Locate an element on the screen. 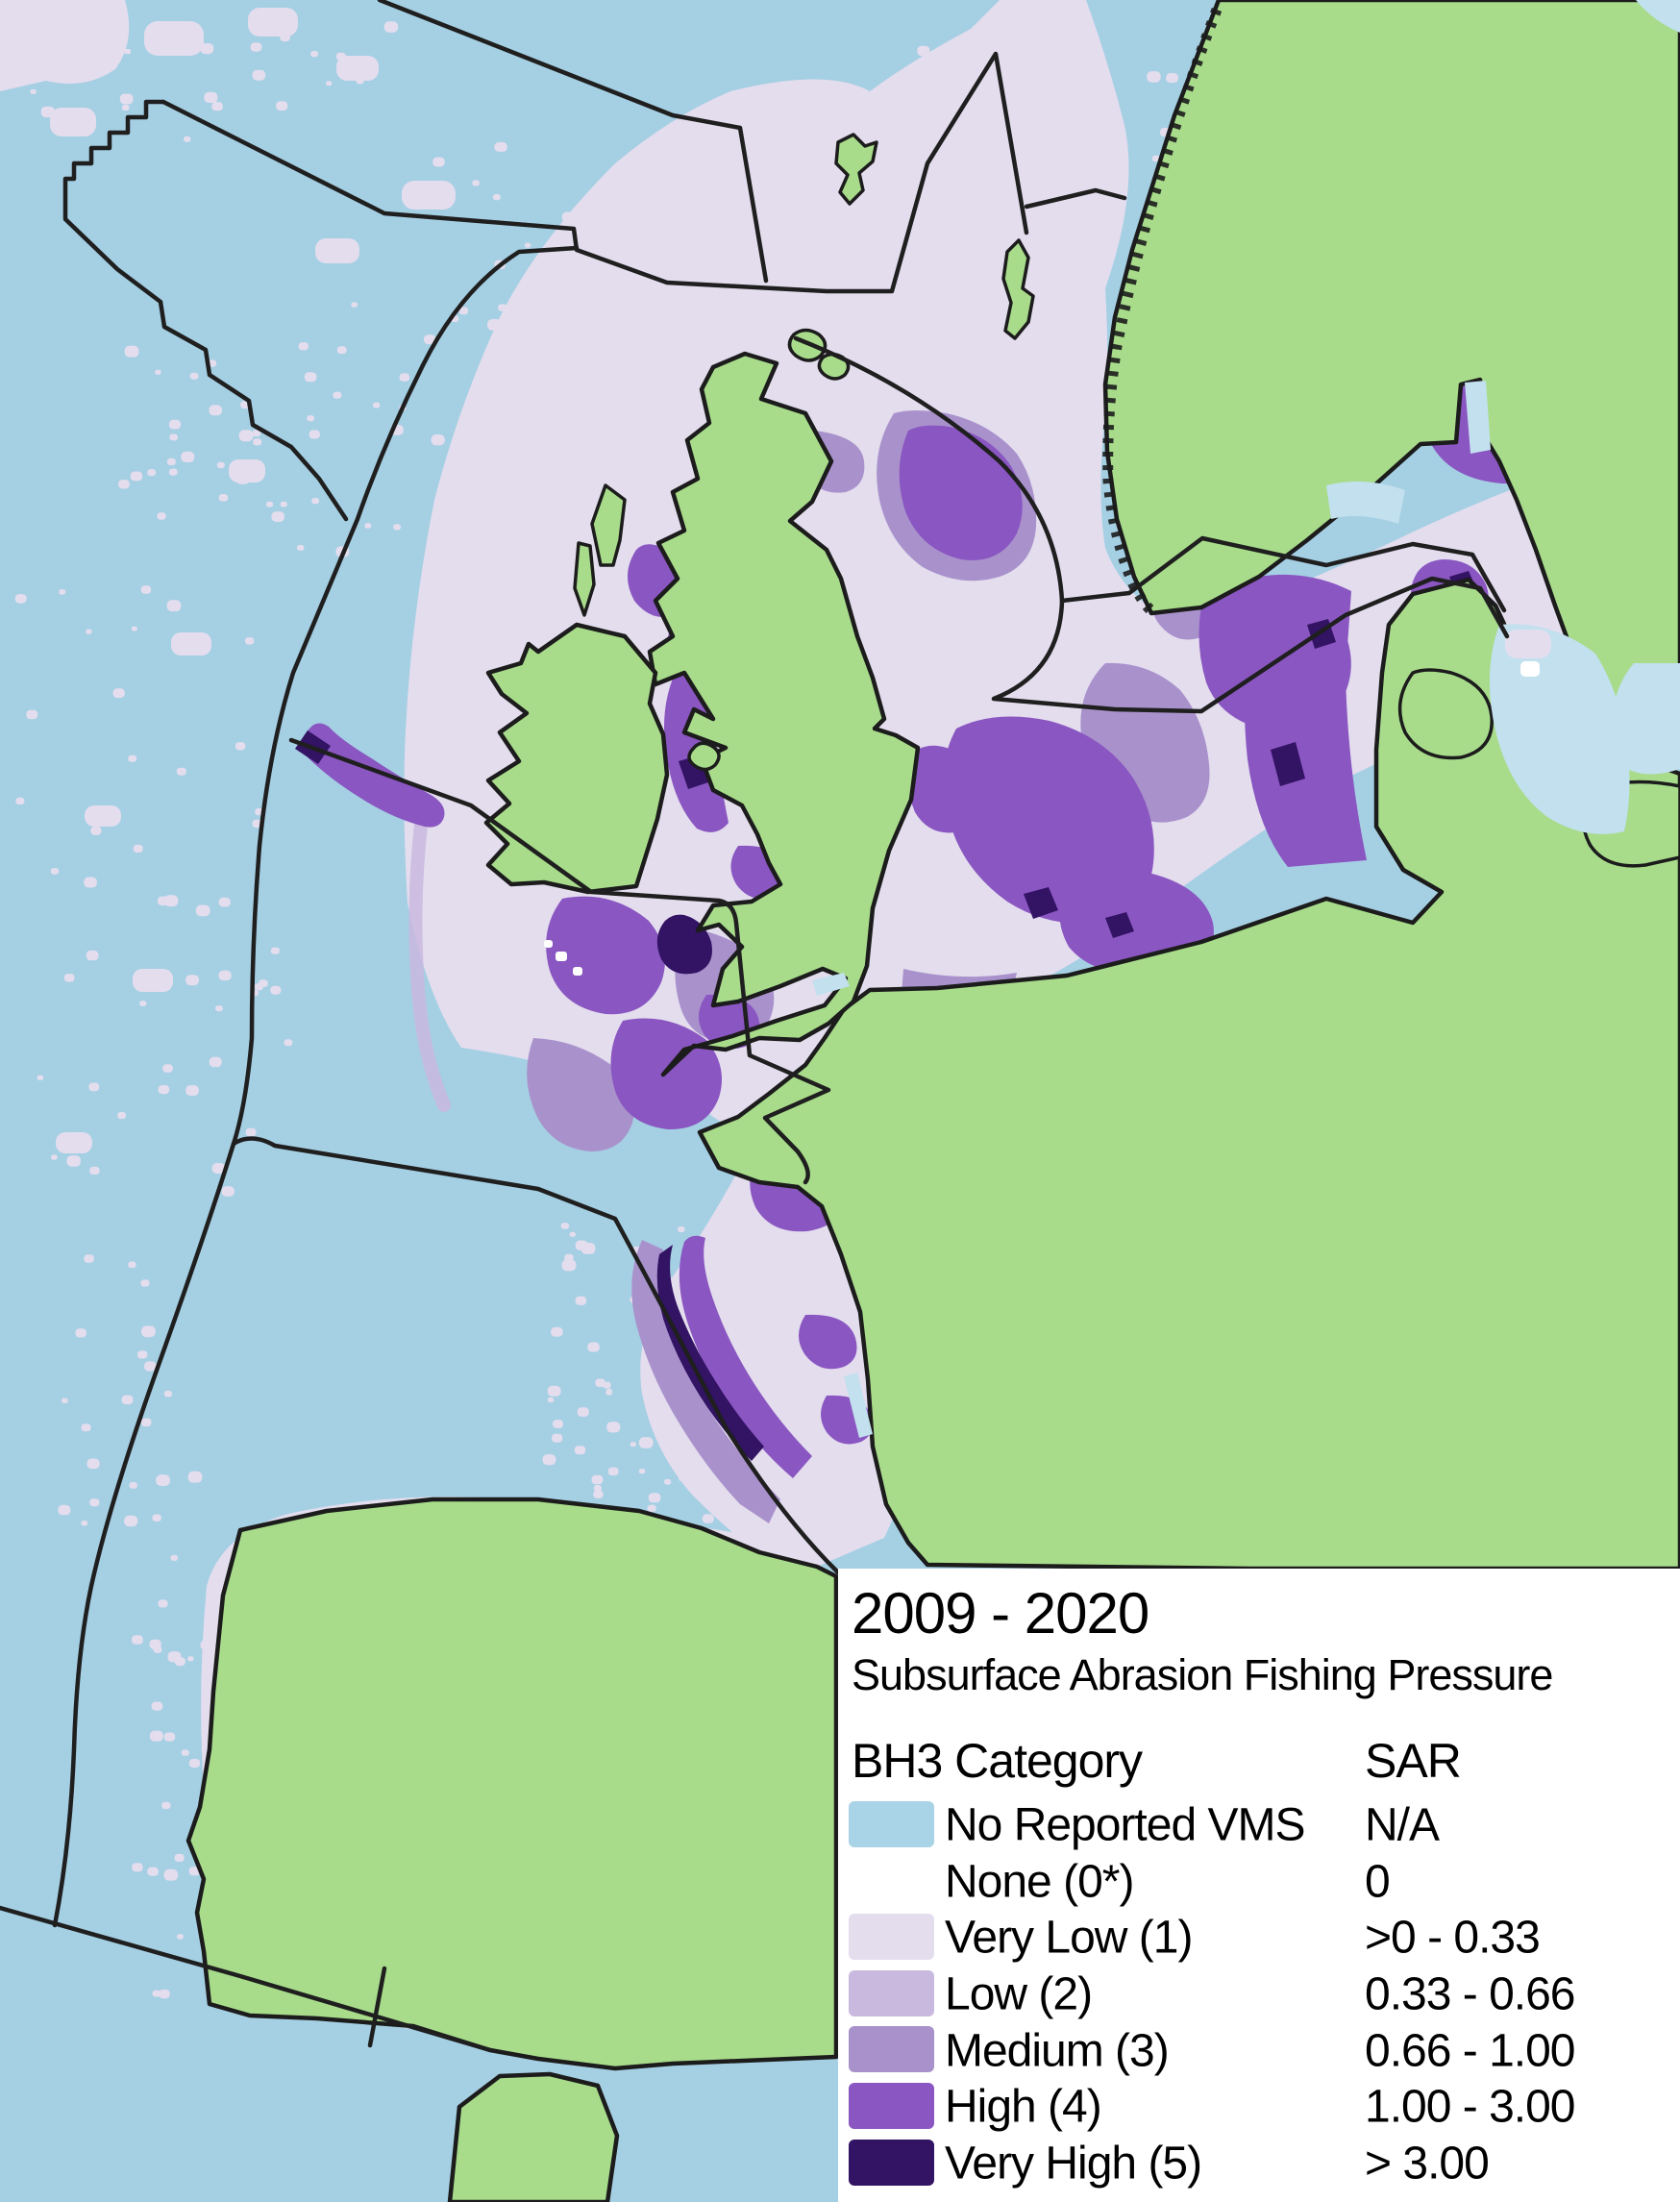 Image resolution: width=1680 pixels, height=2202 pixels. legend-category-label: Very High (5) is located at coordinates (1073, 2164).